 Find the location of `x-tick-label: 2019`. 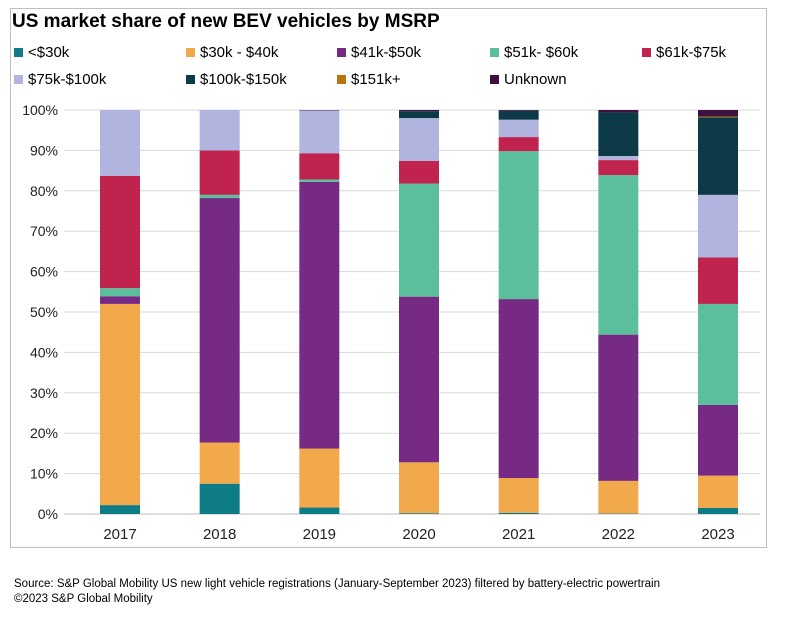

x-tick-label: 2019 is located at coordinates (319, 534).